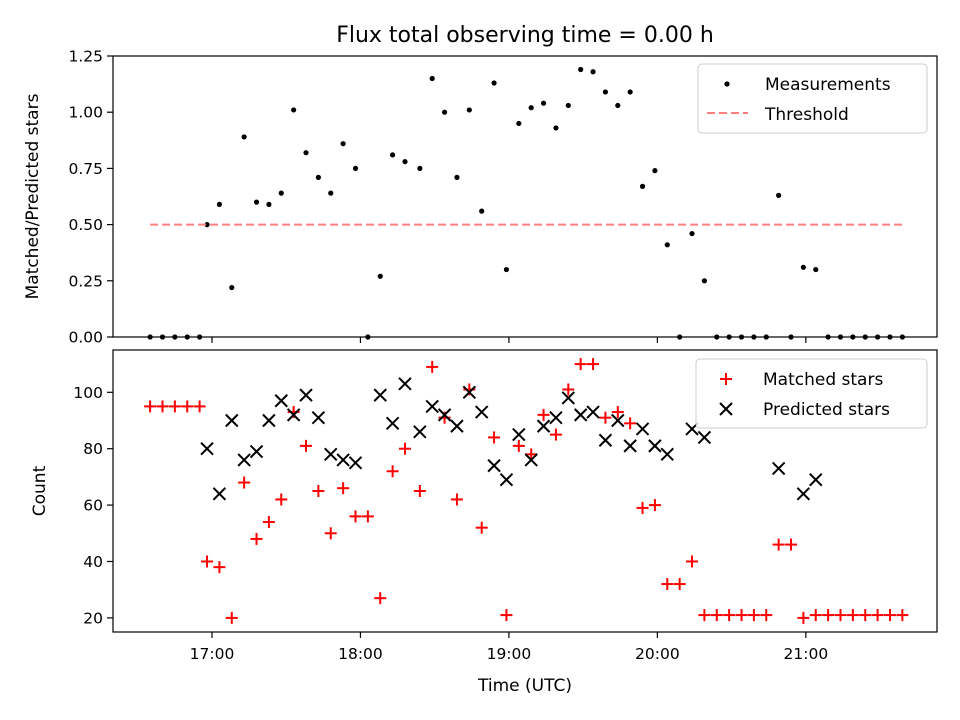  Describe the element at coordinates (93, 618) in the screenshot. I see `bottom-y-tick-label: 20` at that location.